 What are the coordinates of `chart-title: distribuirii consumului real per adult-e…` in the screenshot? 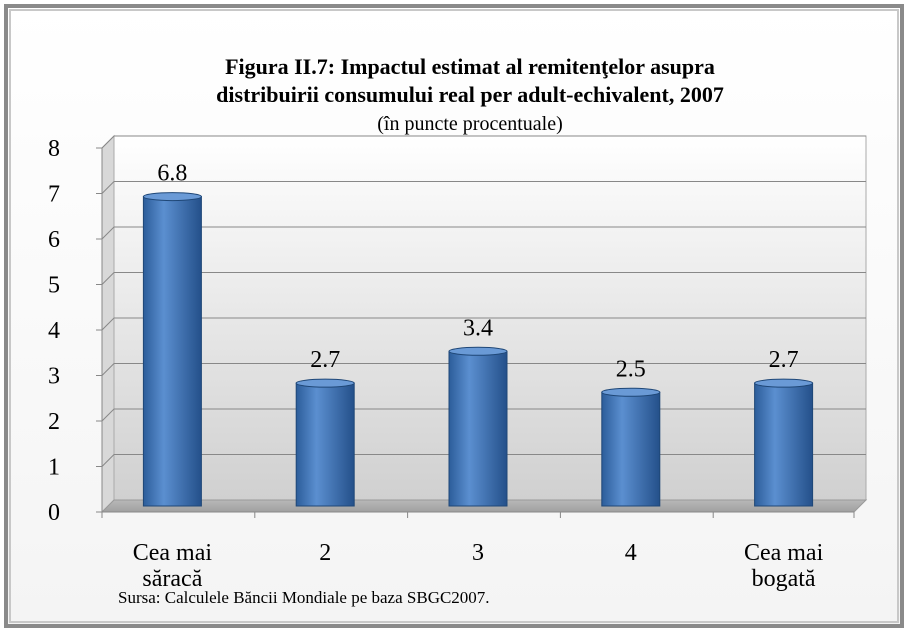 It's located at (470, 94).